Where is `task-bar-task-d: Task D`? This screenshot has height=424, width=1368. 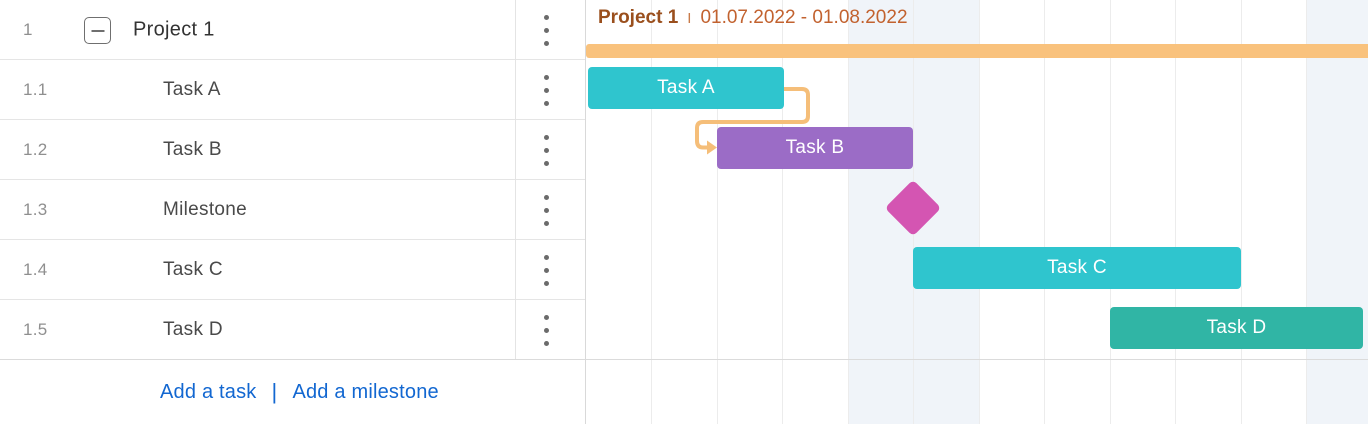
task-bar-task-d: Task D is located at coordinates (1236, 328).